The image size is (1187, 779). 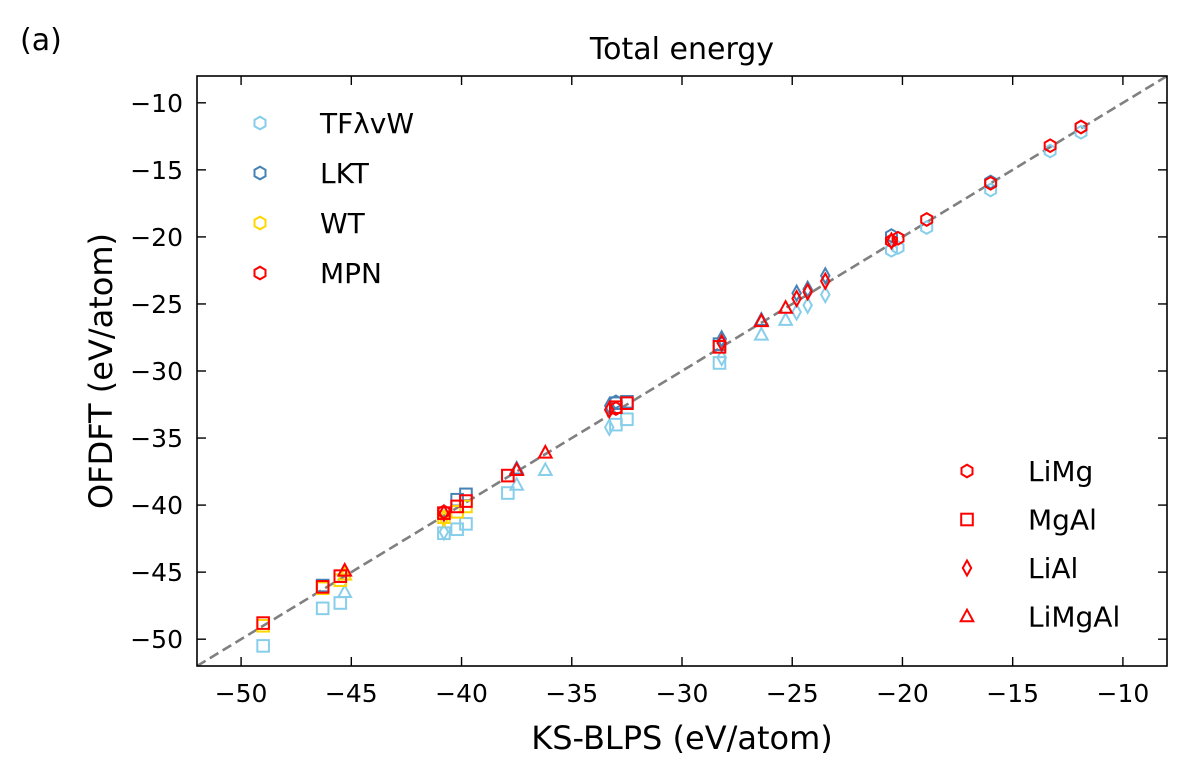 I want to click on legend-label: LiAl, so click(x=1053, y=568).